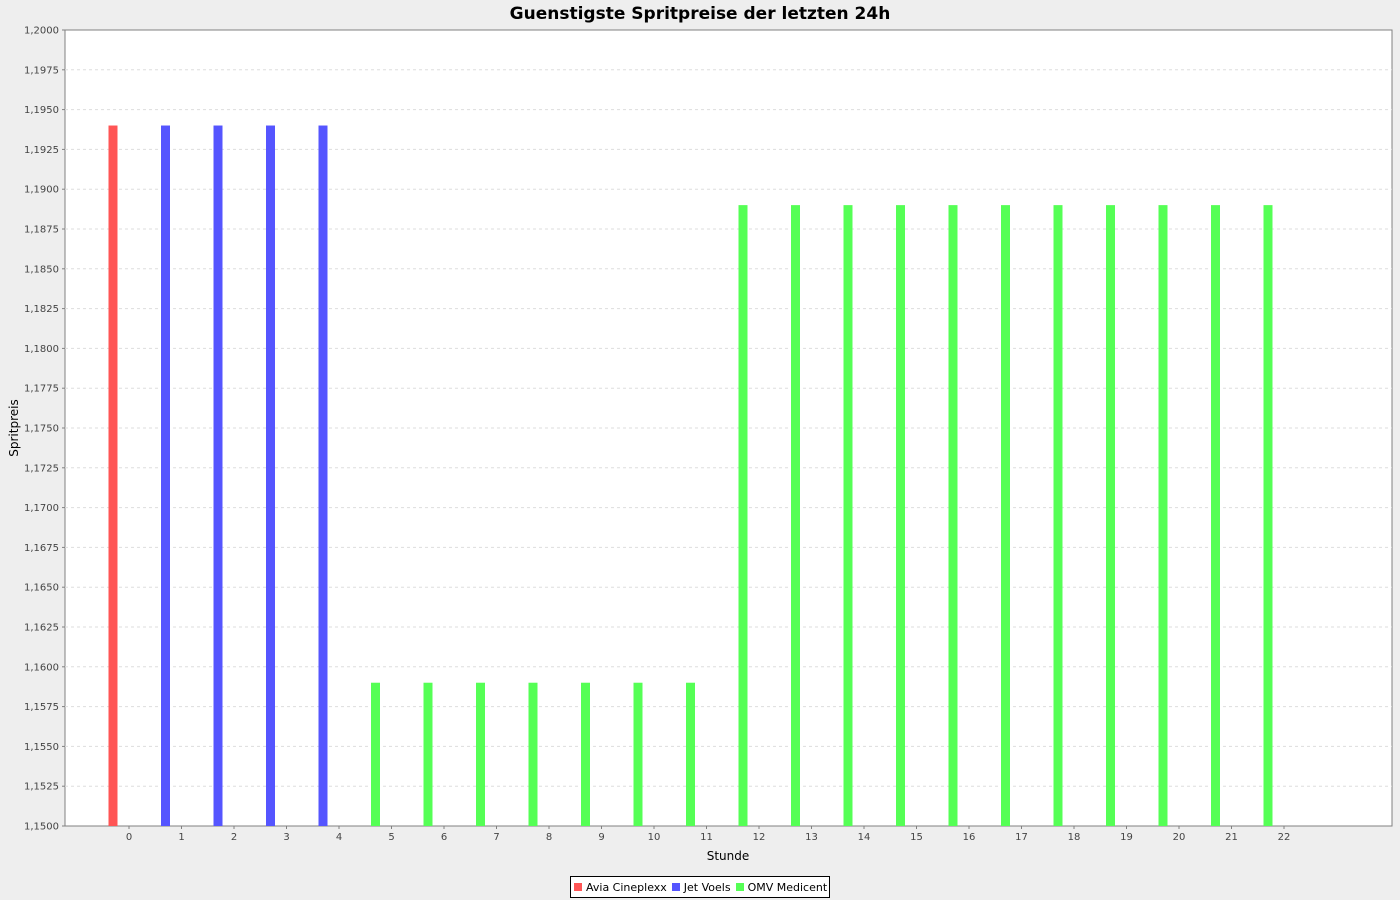 The width and height of the screenshot is (1400, 900). Describe the element at coordinates (41, 548) in the screenshot. I see `y-tick-label: 1,1675` at that location.